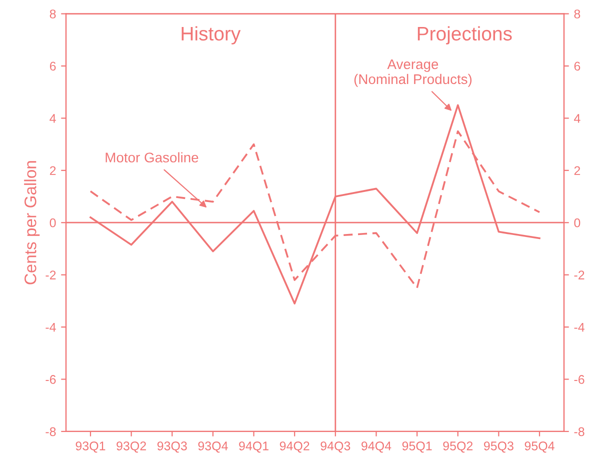  What do you see at coordinates (335, 447) in the screenshot?
I see `x-tick-label: 94Q3` at bounding box center [335, 447].